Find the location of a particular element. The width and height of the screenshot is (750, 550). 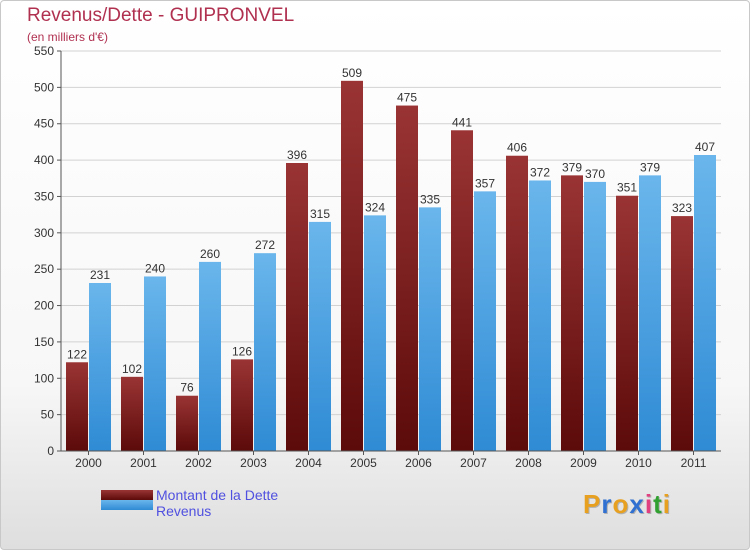

chart-title: Revenus/Dette - GUIPRONVEL is located at coordinates (161, 15).